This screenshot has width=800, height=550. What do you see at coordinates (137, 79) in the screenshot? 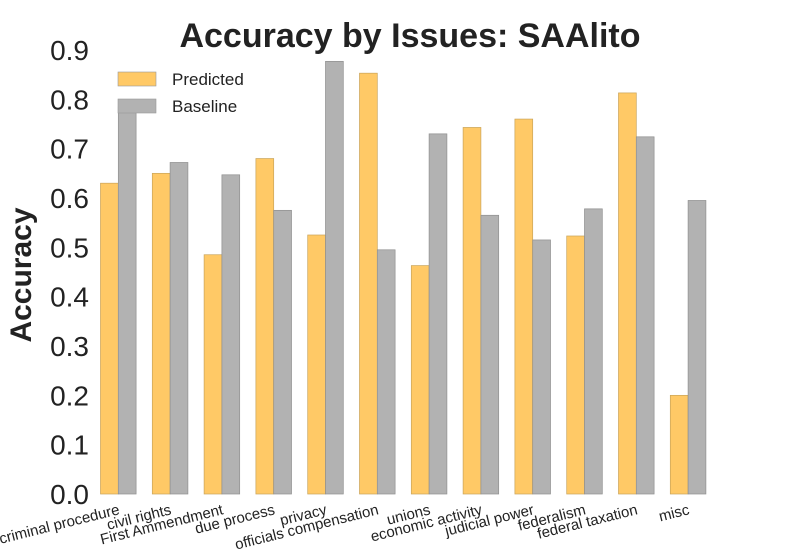
I see `legend-swatch-predicted` at bounding box center [137, 79].